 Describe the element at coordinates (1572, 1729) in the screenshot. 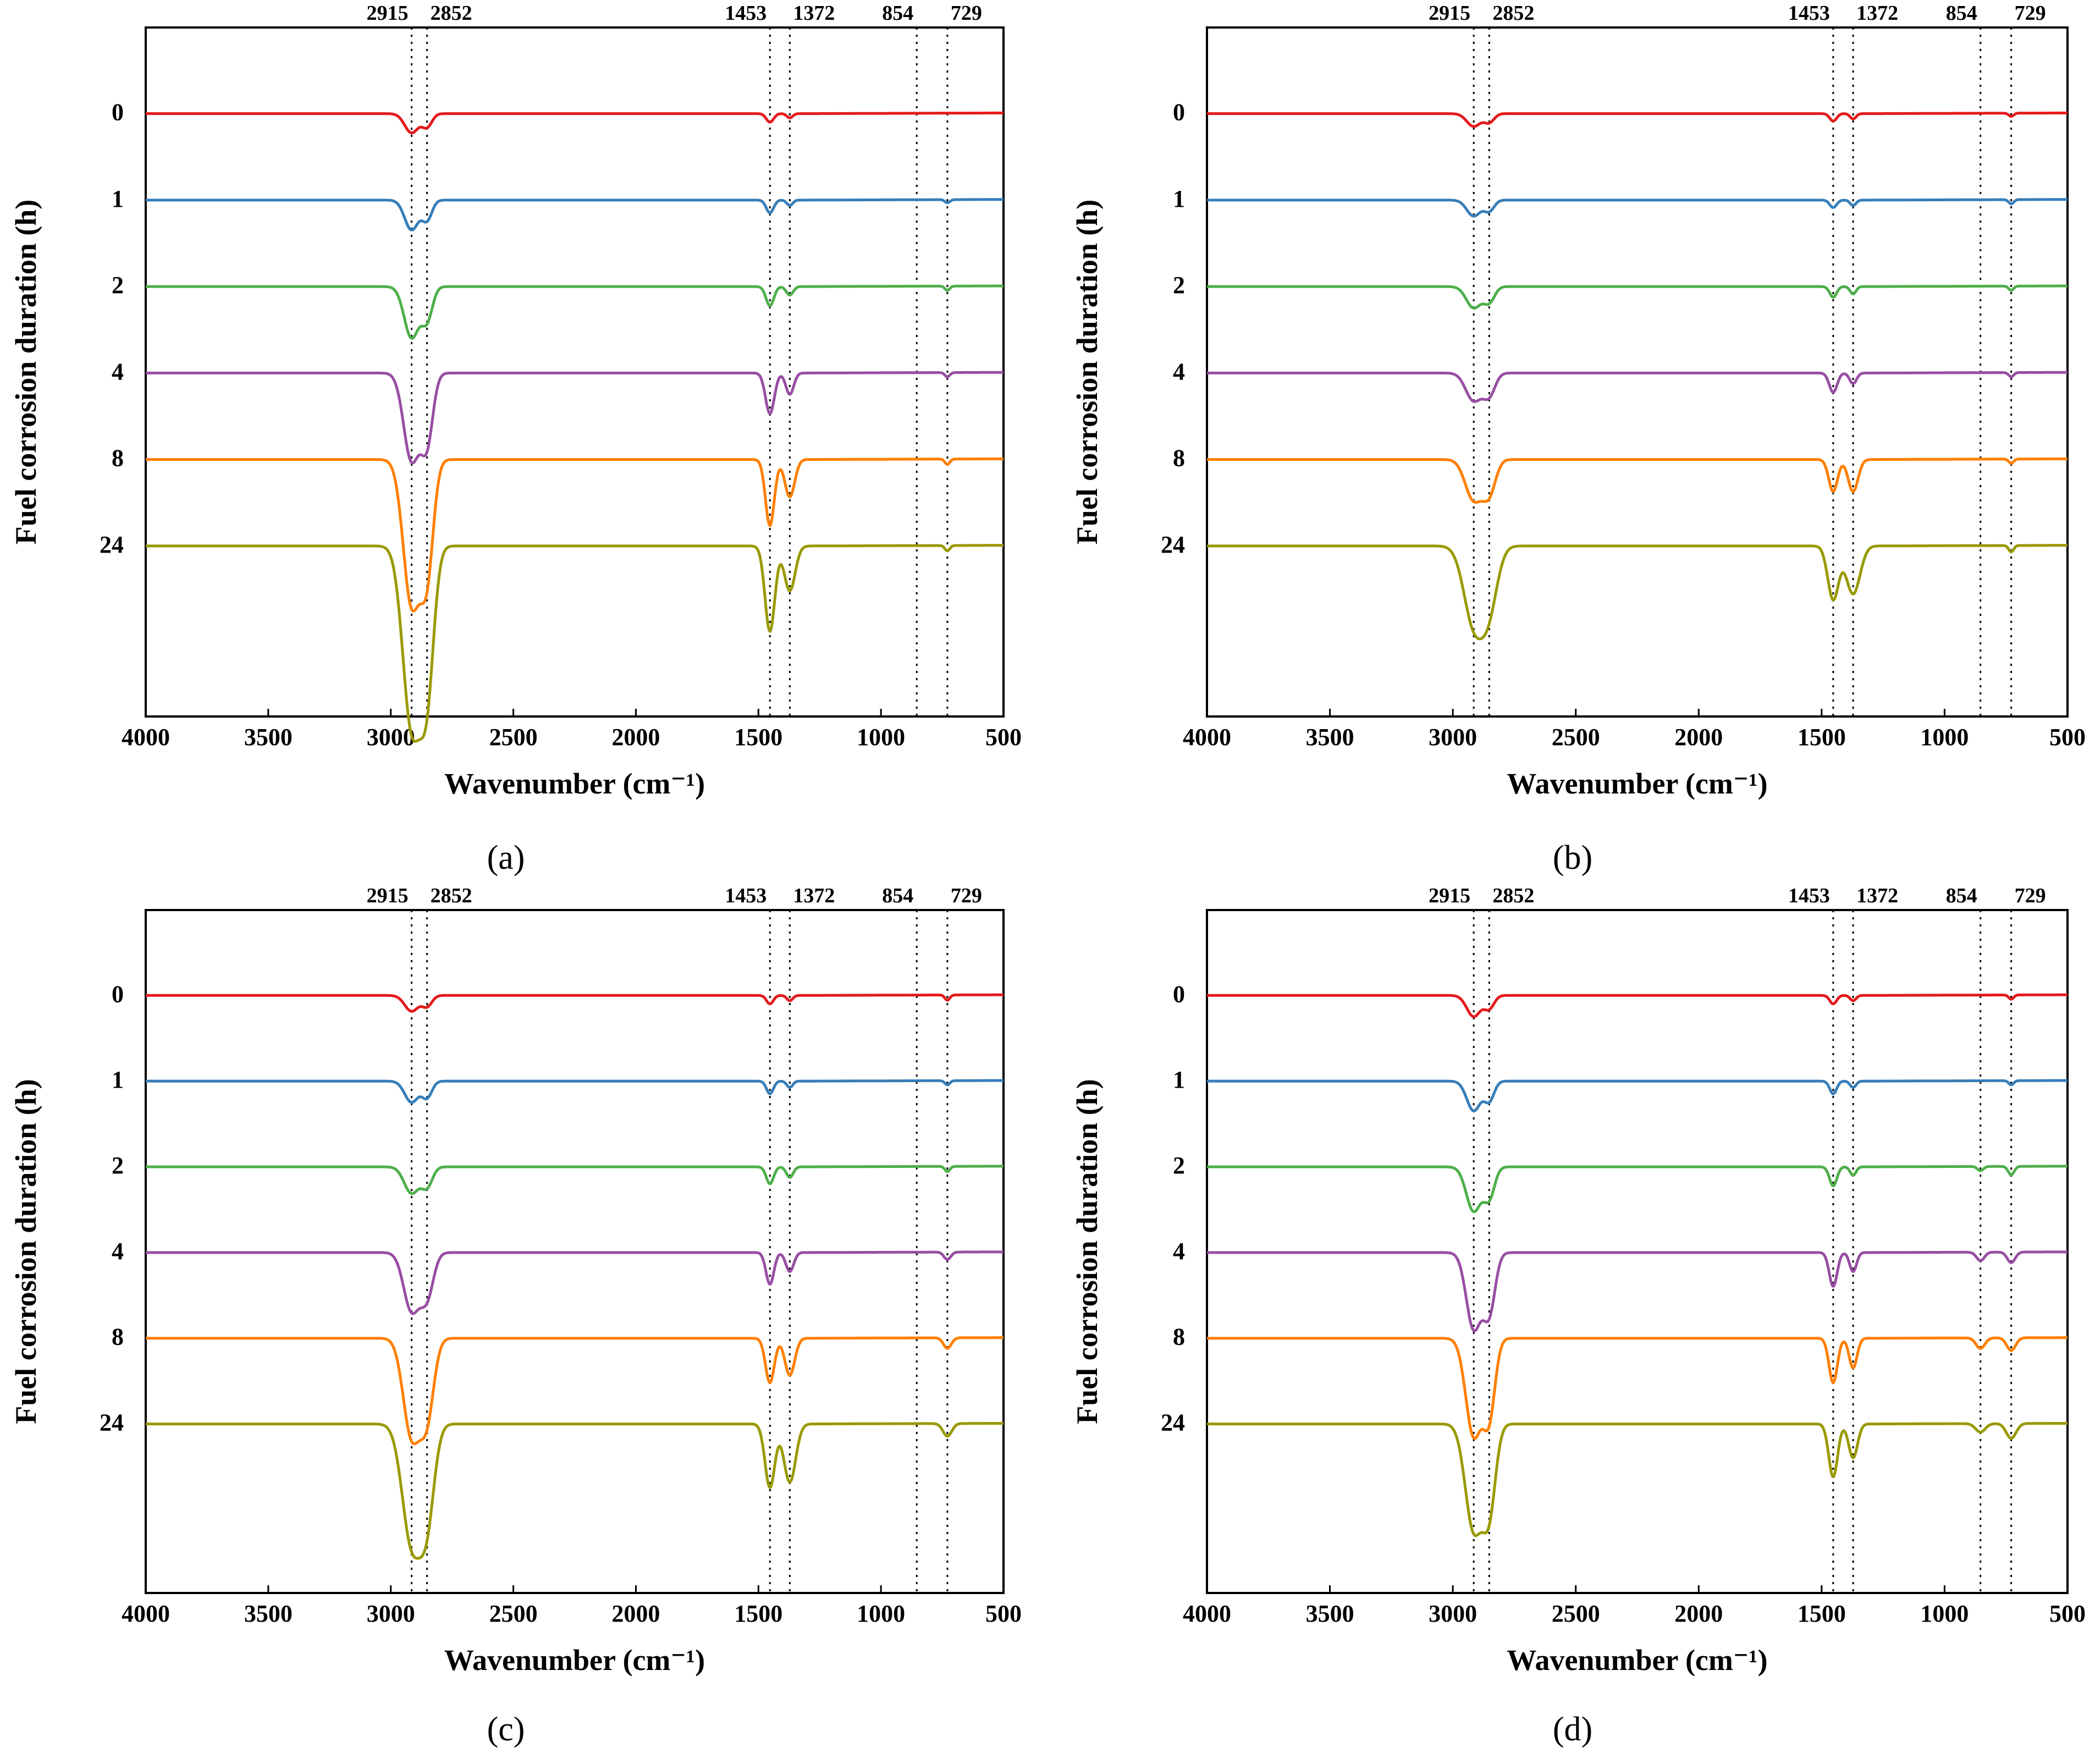

I see `panel-caption: (d)` at that location.